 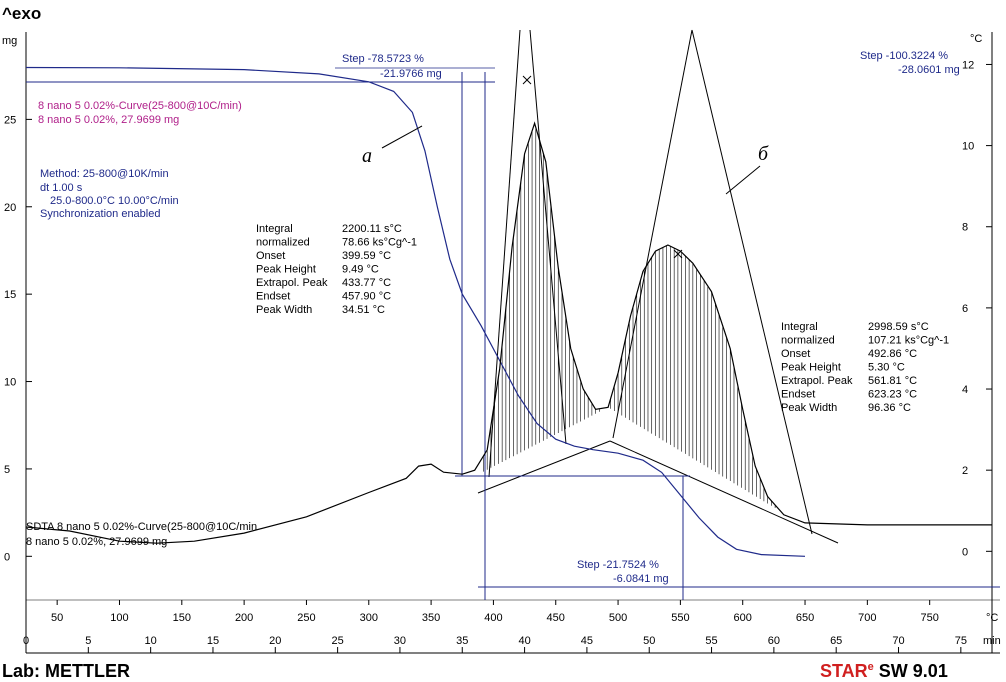 What do you see at coordinates (968, 65) in the screenshot?
I see `right-tick-label: 12` at bounding box center [968, 65].